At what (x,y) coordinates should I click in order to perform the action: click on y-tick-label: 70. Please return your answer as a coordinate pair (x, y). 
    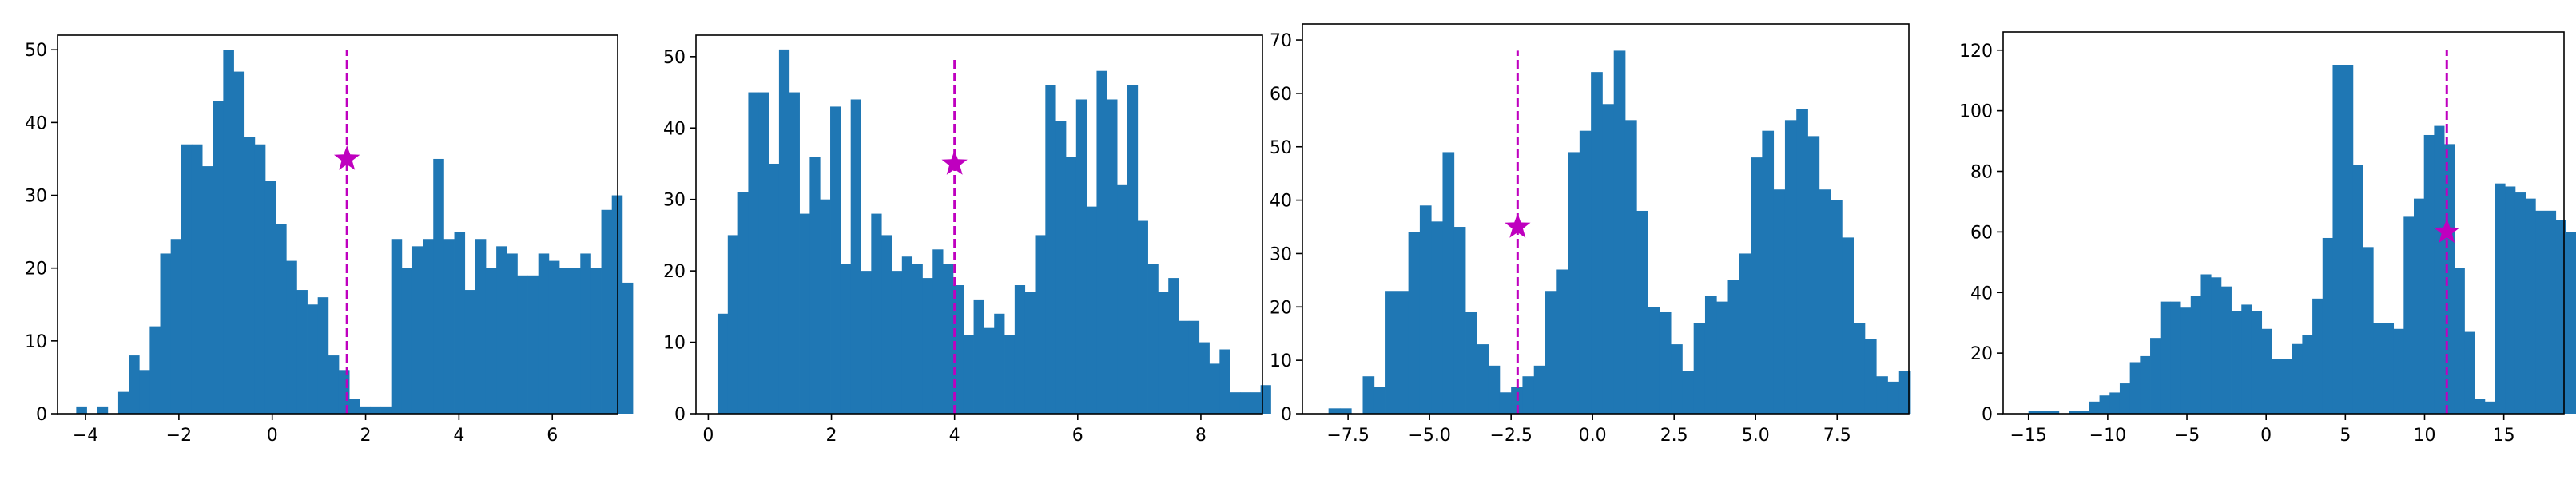
    Looking at the image, I should click on (1281, 41).